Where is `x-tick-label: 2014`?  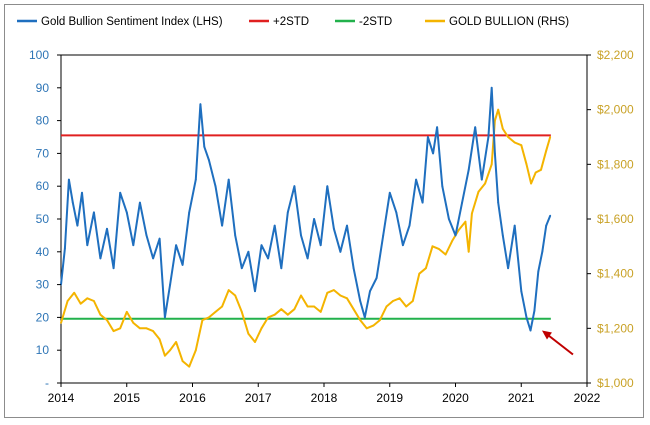
x-tick-label: 2014 is located at coordinates (61, 398).